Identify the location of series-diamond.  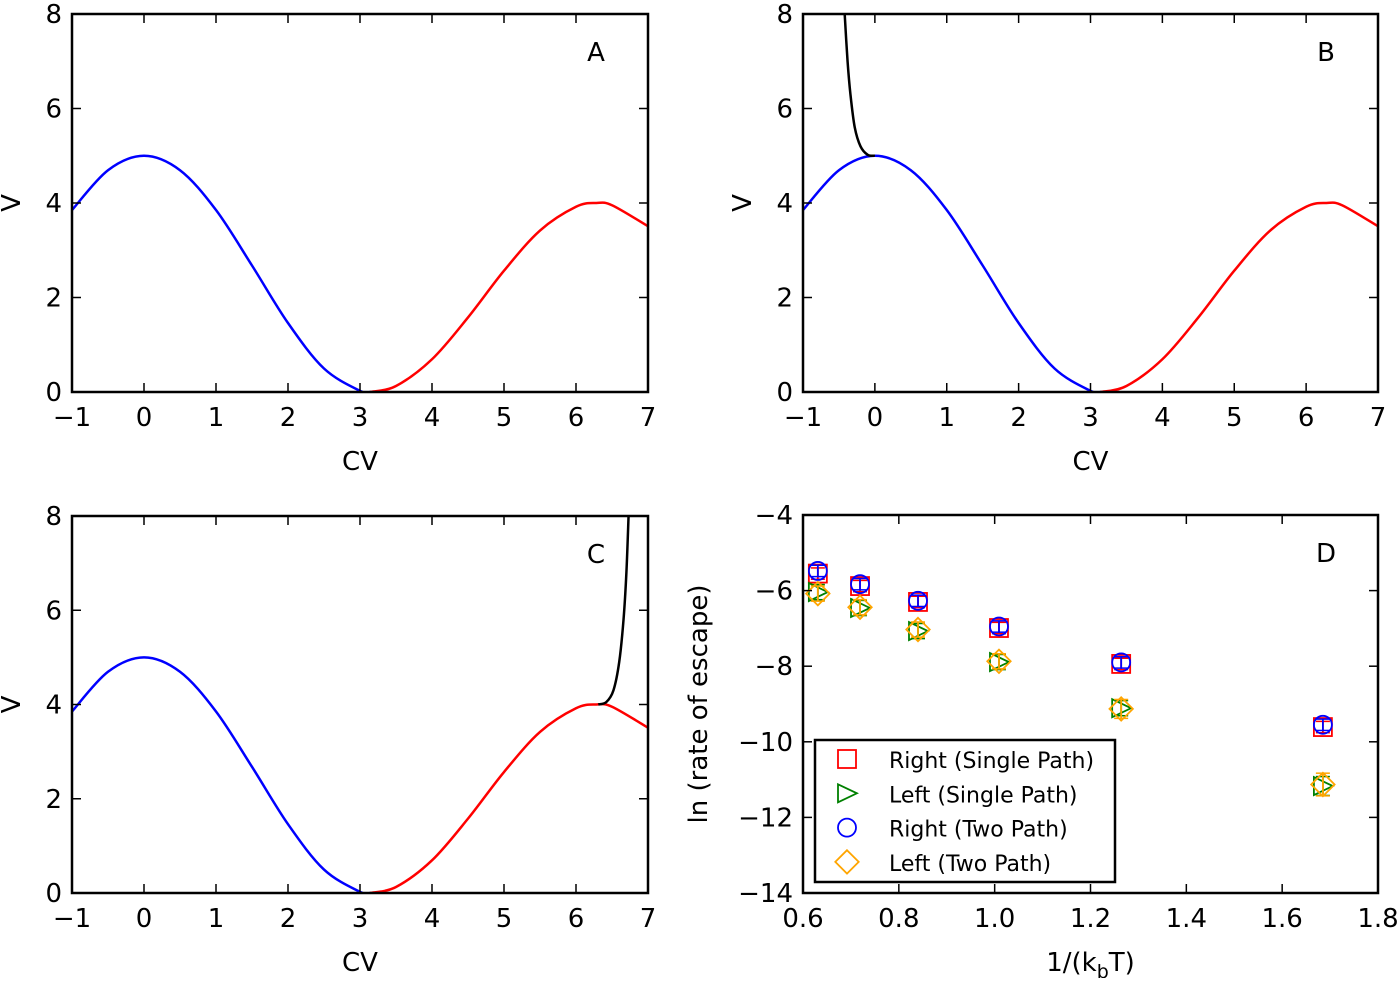
(1070, 689).